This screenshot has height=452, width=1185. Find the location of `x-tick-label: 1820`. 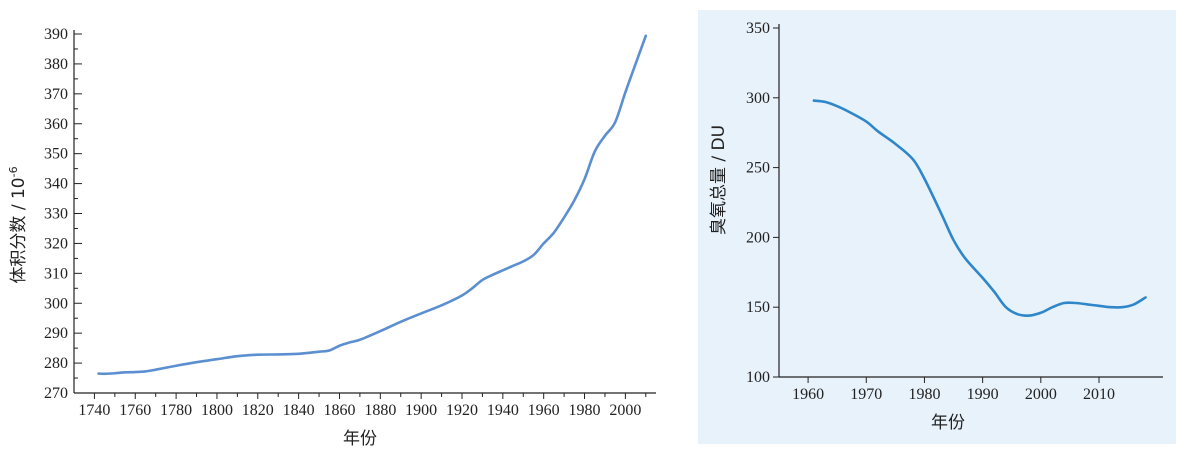

x-tick-label: 1820 is located at coordinates (258, 410).